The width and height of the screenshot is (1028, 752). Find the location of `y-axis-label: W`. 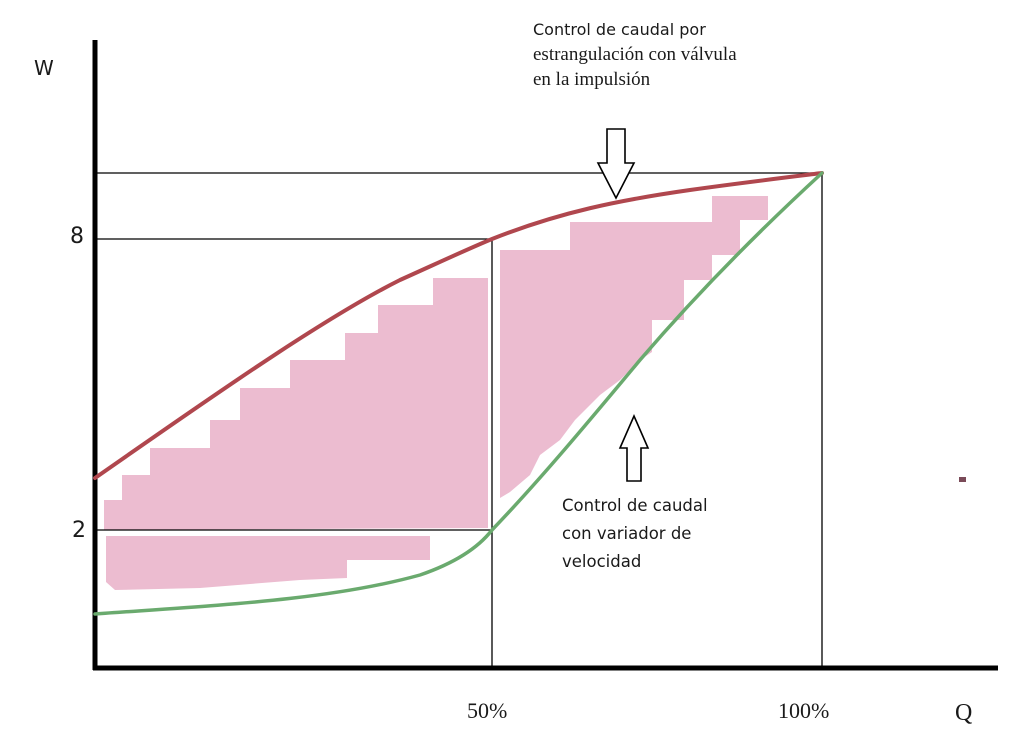

y-axis-label: W is located at coordinates (44, 68).